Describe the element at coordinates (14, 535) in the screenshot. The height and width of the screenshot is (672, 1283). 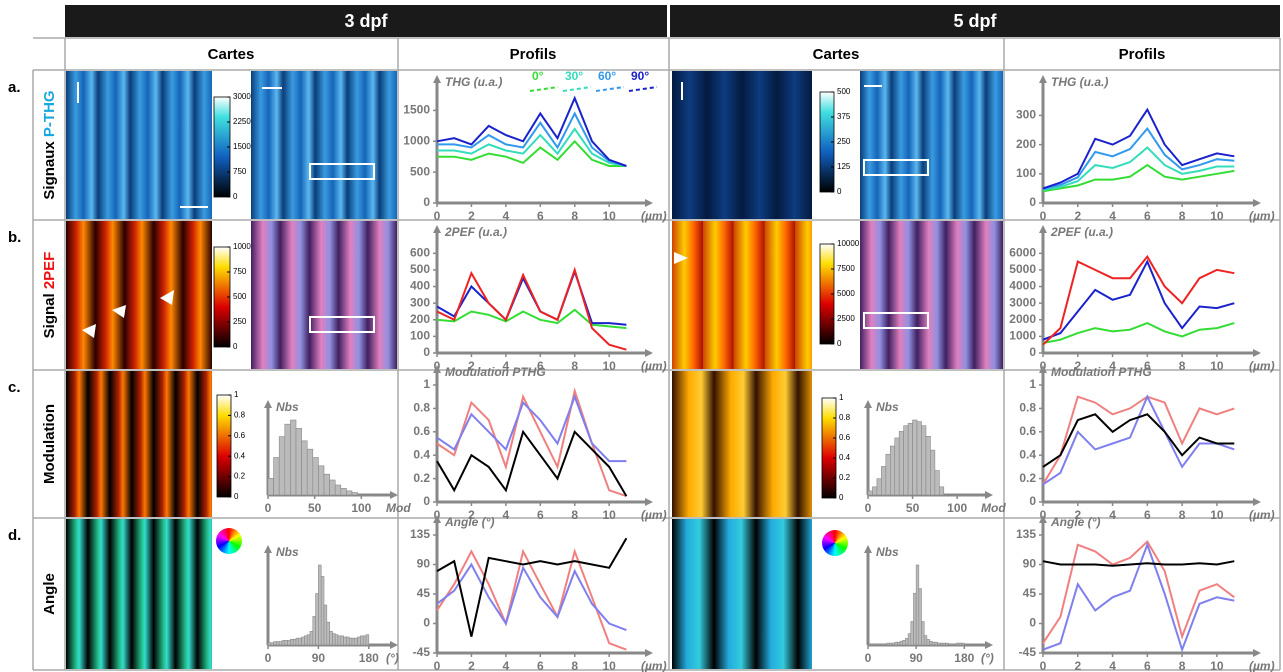
I see `row-letter: d.` at that location.